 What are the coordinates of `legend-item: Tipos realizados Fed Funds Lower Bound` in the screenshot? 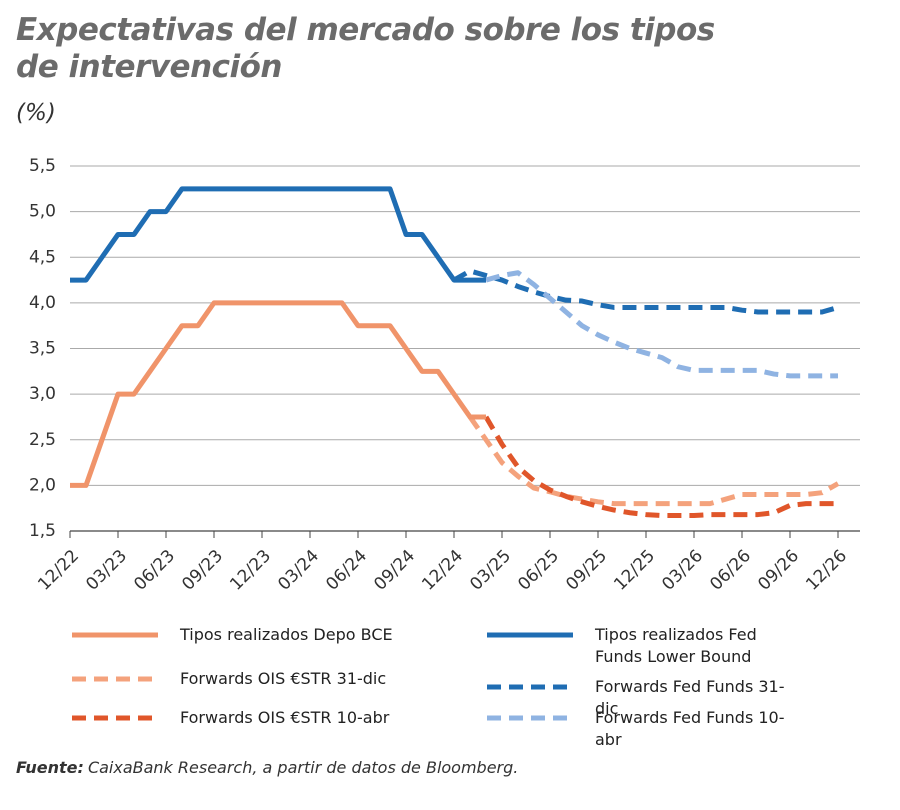 It's located at (645, 646).